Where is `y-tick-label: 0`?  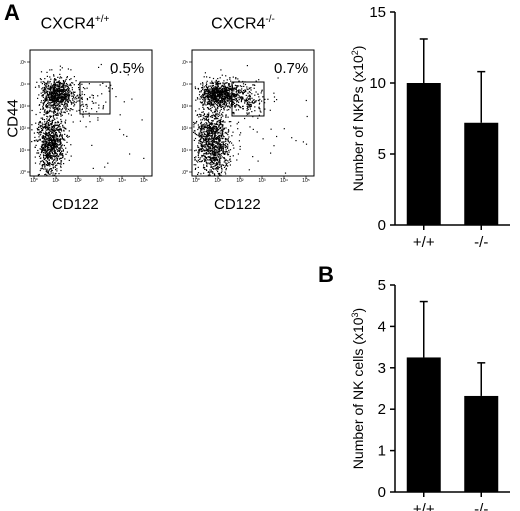
y-tick-label: 0 is located at coordinates (382, 225).